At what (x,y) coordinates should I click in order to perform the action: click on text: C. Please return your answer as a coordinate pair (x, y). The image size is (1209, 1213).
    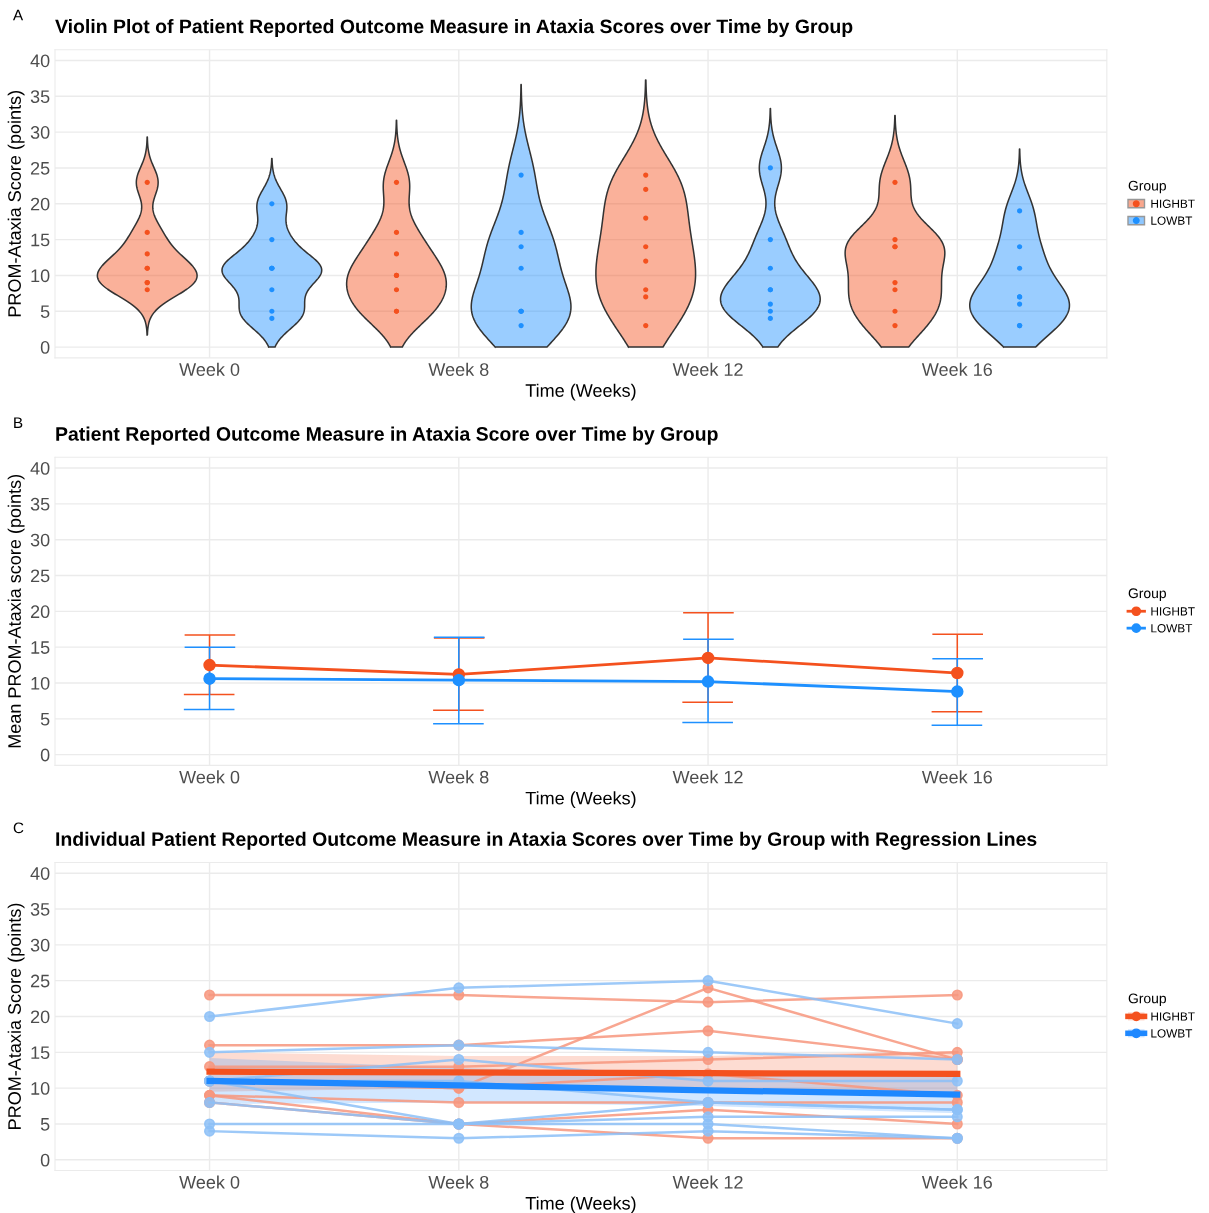
    Looking at the image, I should click on (18, 828).